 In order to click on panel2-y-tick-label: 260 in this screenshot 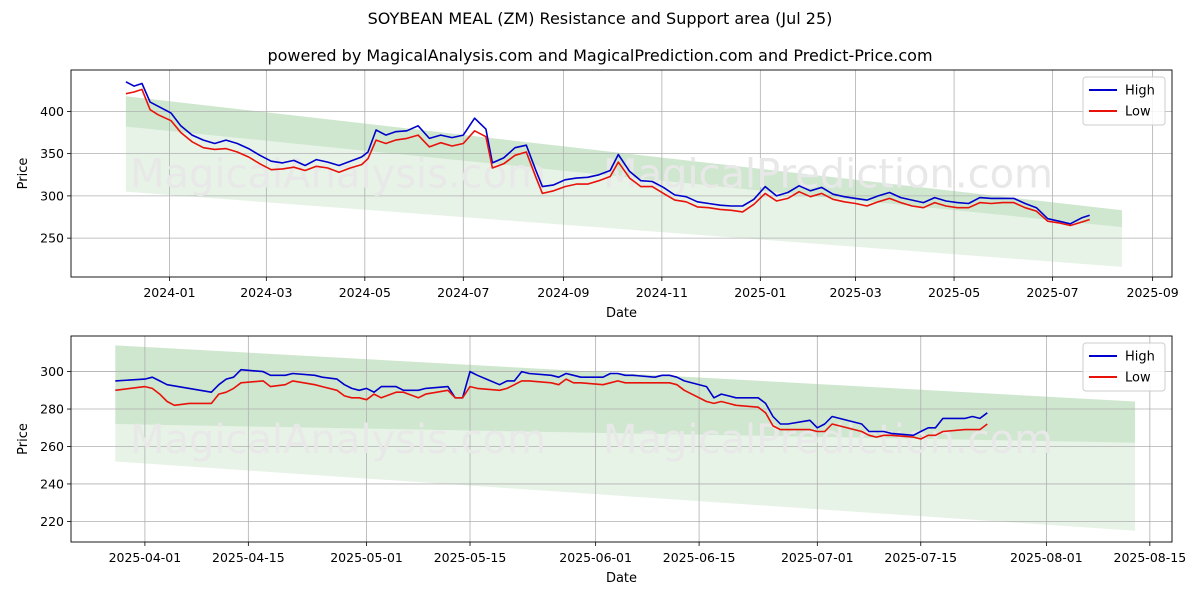, I will do `click(52, 446)`.